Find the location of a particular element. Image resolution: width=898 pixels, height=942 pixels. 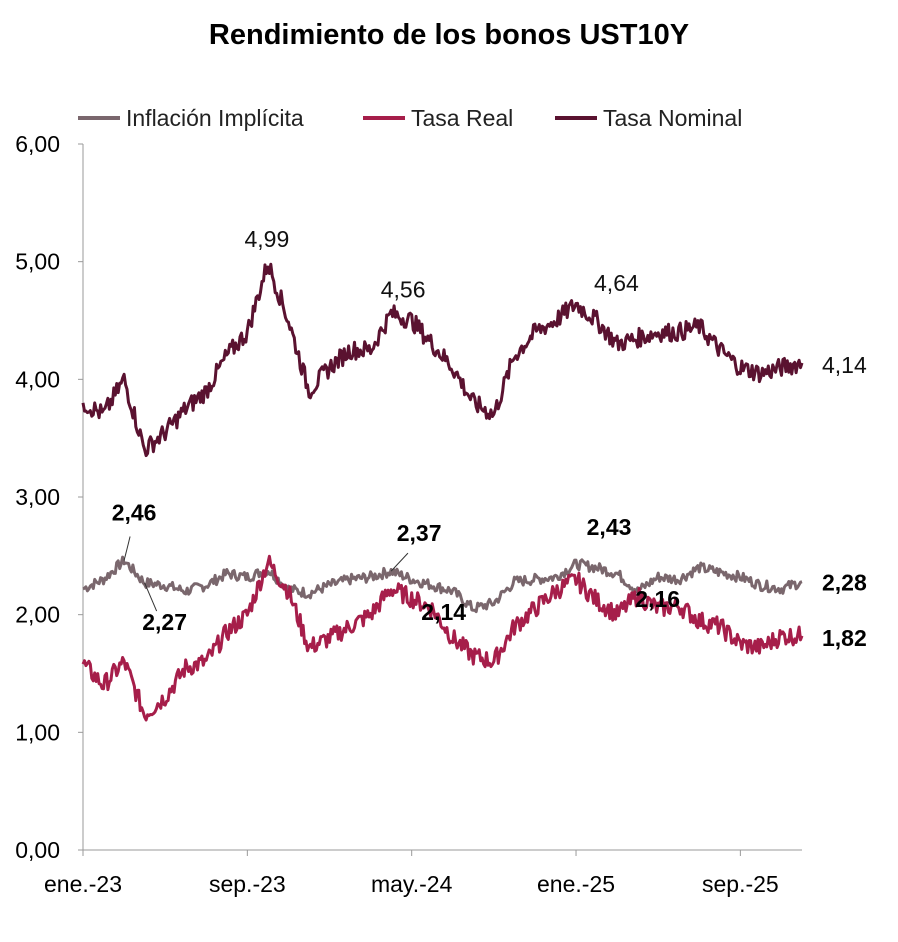

data-label: 1,82 is located at coordinates (844, 638).